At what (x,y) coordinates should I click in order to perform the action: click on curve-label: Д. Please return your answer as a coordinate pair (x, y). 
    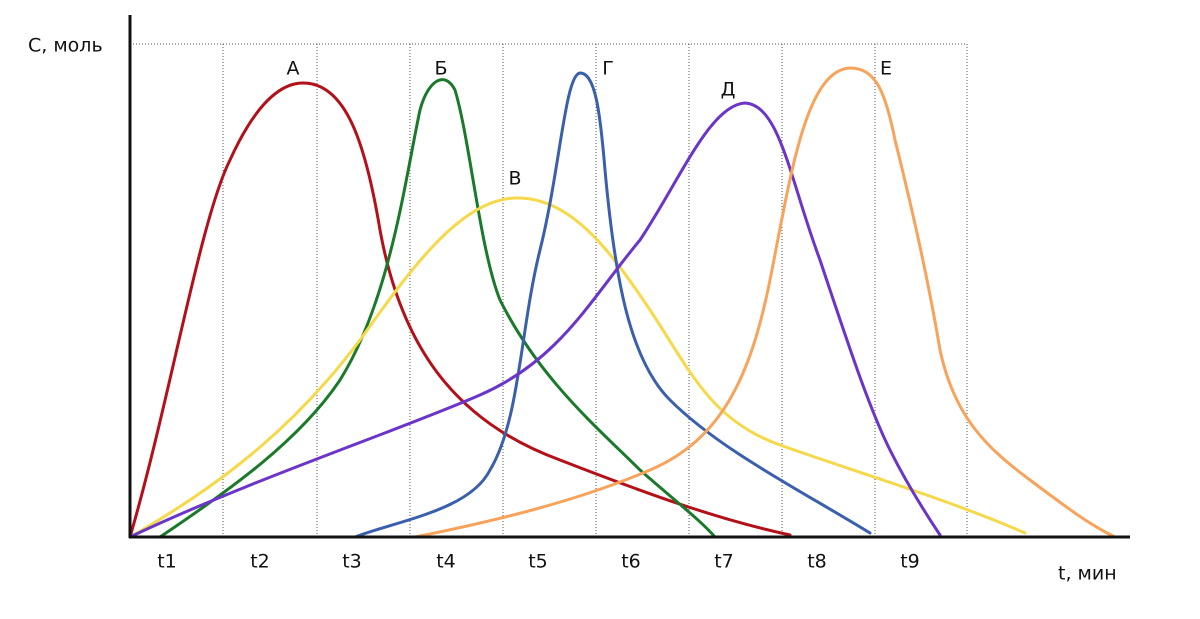
    Looking at the image, I should click on (728, 90).